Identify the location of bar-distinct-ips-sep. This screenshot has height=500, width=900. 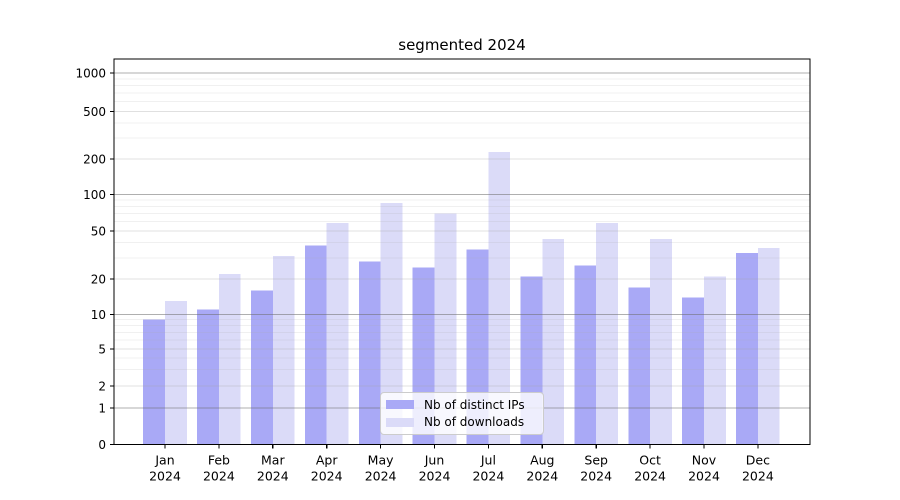
(585, 355).